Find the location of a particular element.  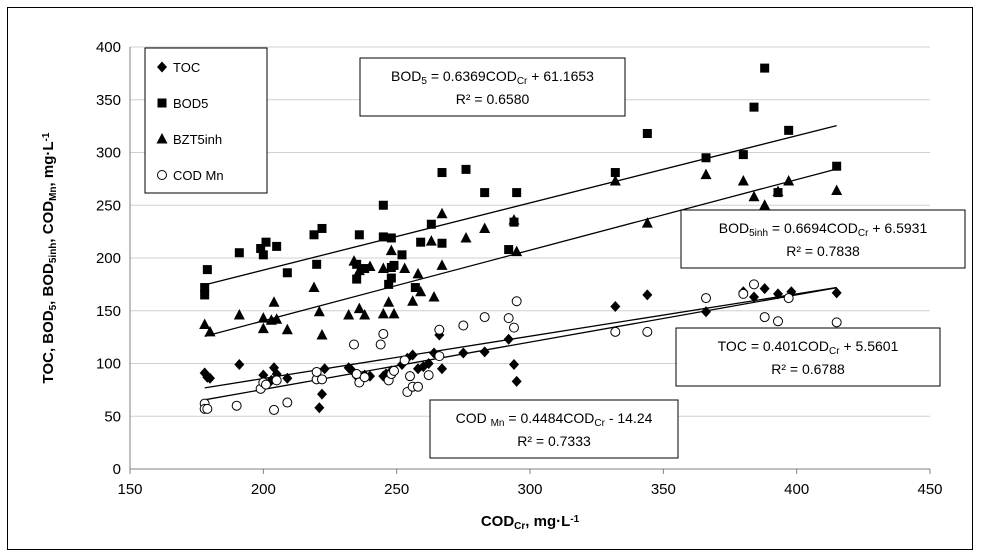

equation-frame is located at coordinates (492, 87).